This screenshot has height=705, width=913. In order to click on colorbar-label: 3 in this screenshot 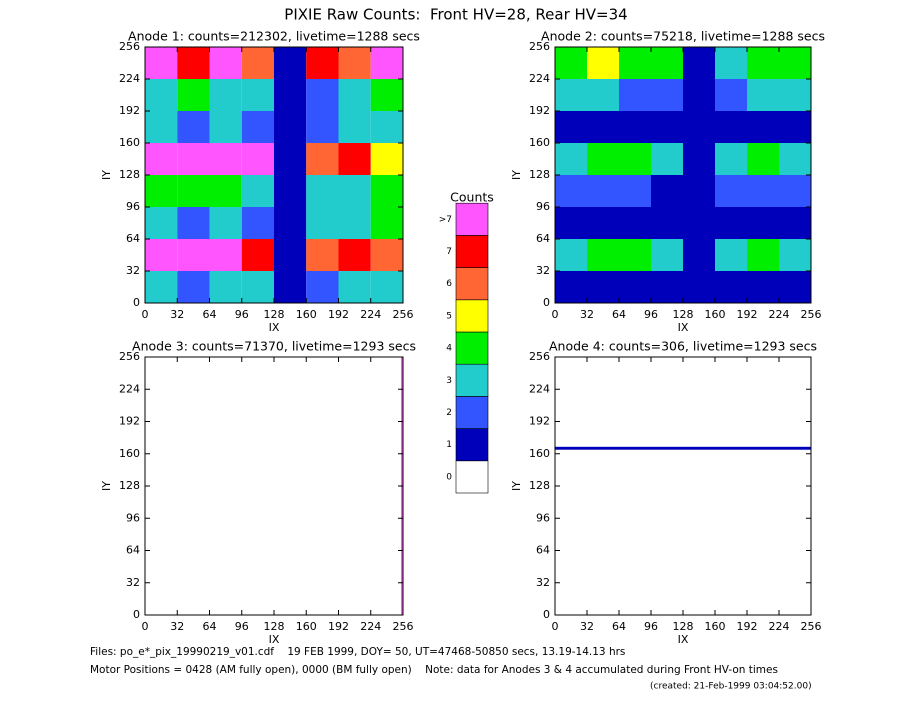, I will do `click(449, 381)`.